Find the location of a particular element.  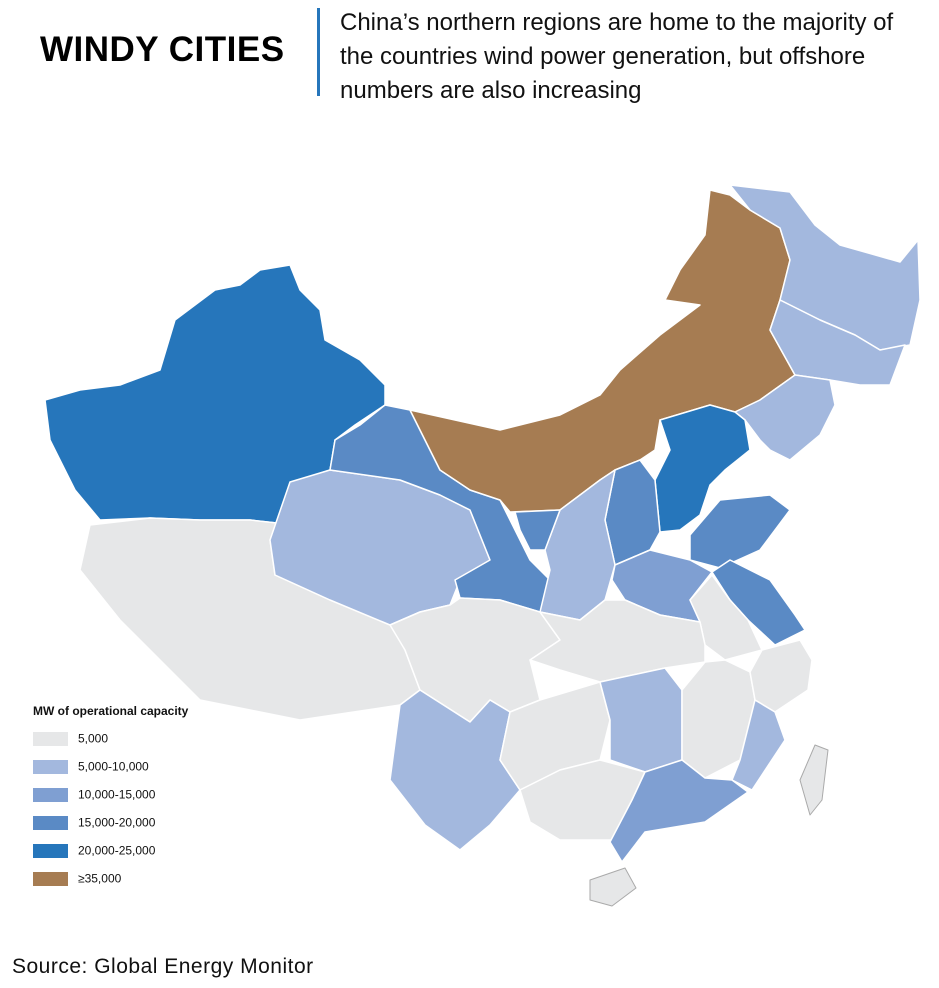

legend-label: 15,000-20,000 is located at coordinates (117, 823).